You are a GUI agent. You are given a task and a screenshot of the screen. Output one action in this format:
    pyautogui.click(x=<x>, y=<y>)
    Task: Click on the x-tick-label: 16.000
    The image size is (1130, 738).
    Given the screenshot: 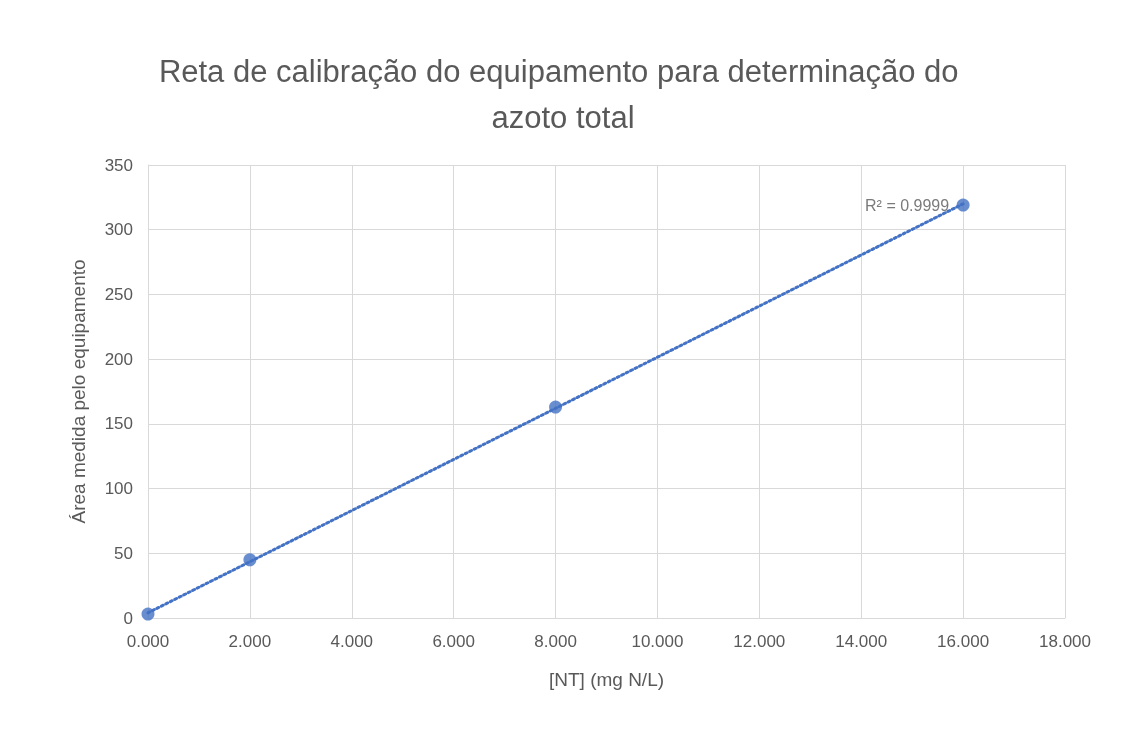 What is the action you would take?
    pyautogui.click(x=963, y=641)
    